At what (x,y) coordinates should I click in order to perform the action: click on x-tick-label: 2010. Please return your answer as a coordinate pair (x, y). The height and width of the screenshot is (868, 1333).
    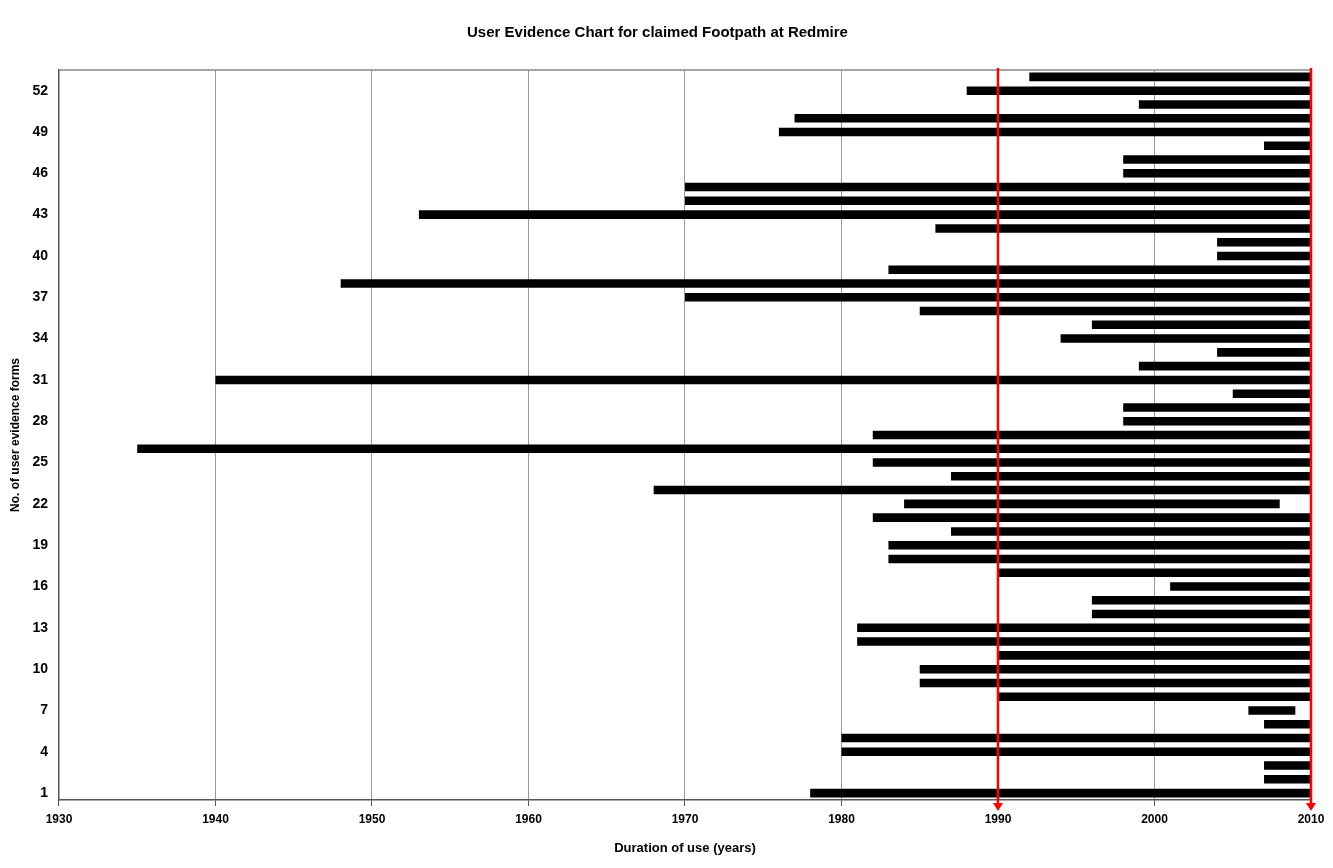
    Looking at the image, I should click on (1311, 818).